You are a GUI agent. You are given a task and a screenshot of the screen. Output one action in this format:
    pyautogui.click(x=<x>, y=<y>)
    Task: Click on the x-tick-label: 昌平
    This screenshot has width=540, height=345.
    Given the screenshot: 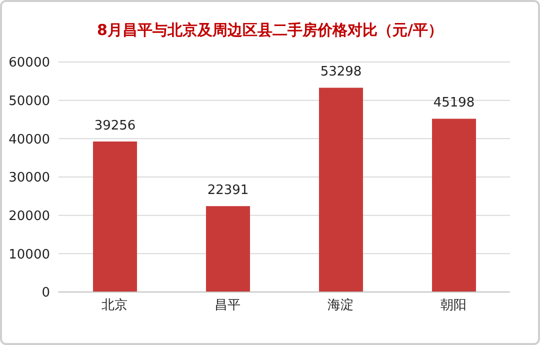 What is the action you would take?
    pyautogui.click(x=227, y=306)
    